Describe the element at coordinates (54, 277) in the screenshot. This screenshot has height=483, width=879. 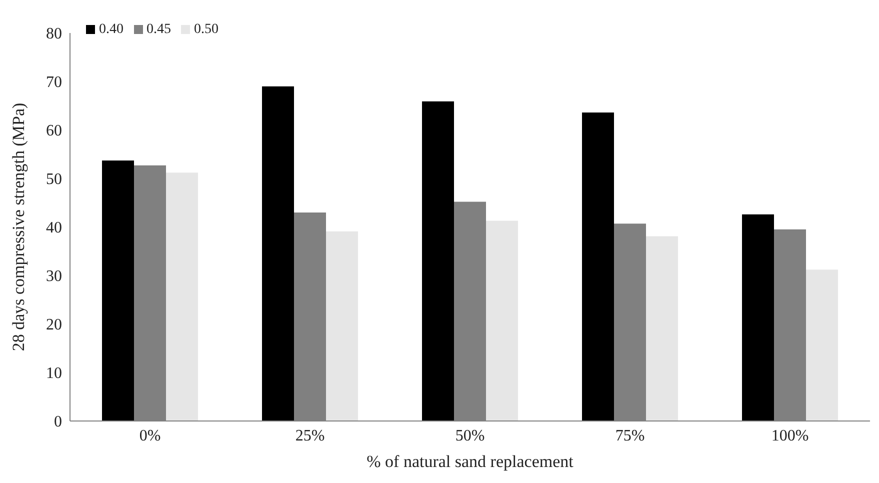
I see `y-tick-label: 30` at that location.